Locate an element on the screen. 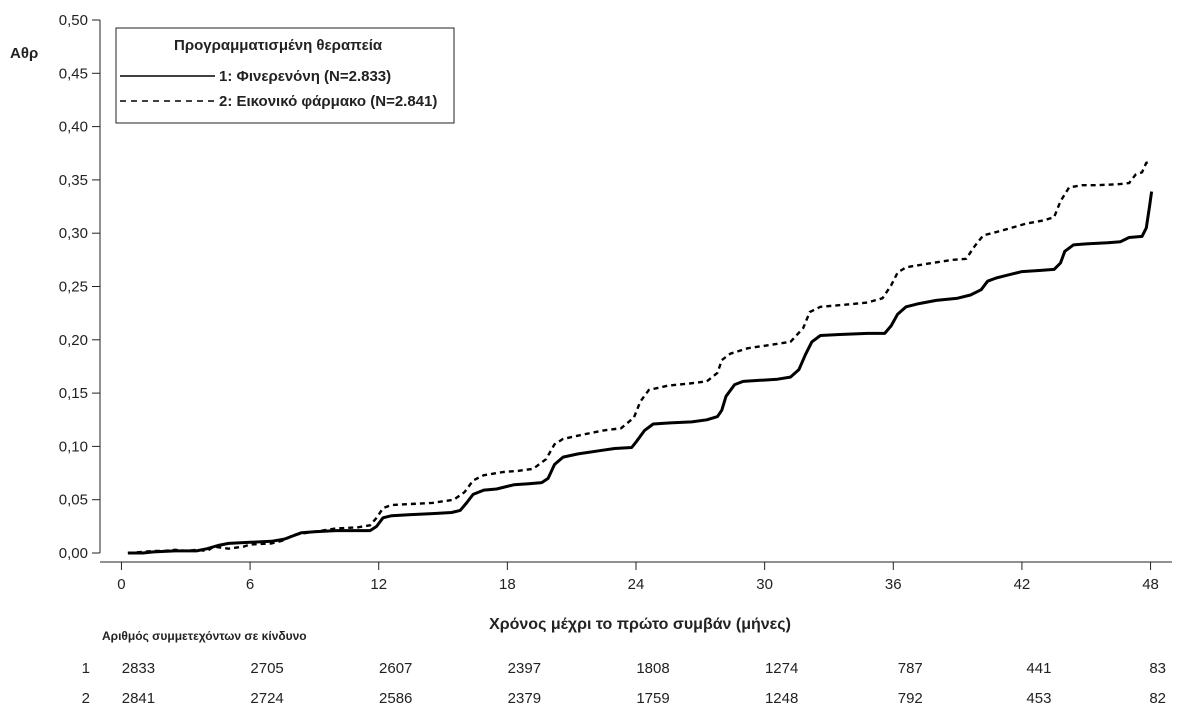 Image resolution: width=1179 pixels, height=713 pixels. x-tick-label: 6 is located at coordinates (250, 584).